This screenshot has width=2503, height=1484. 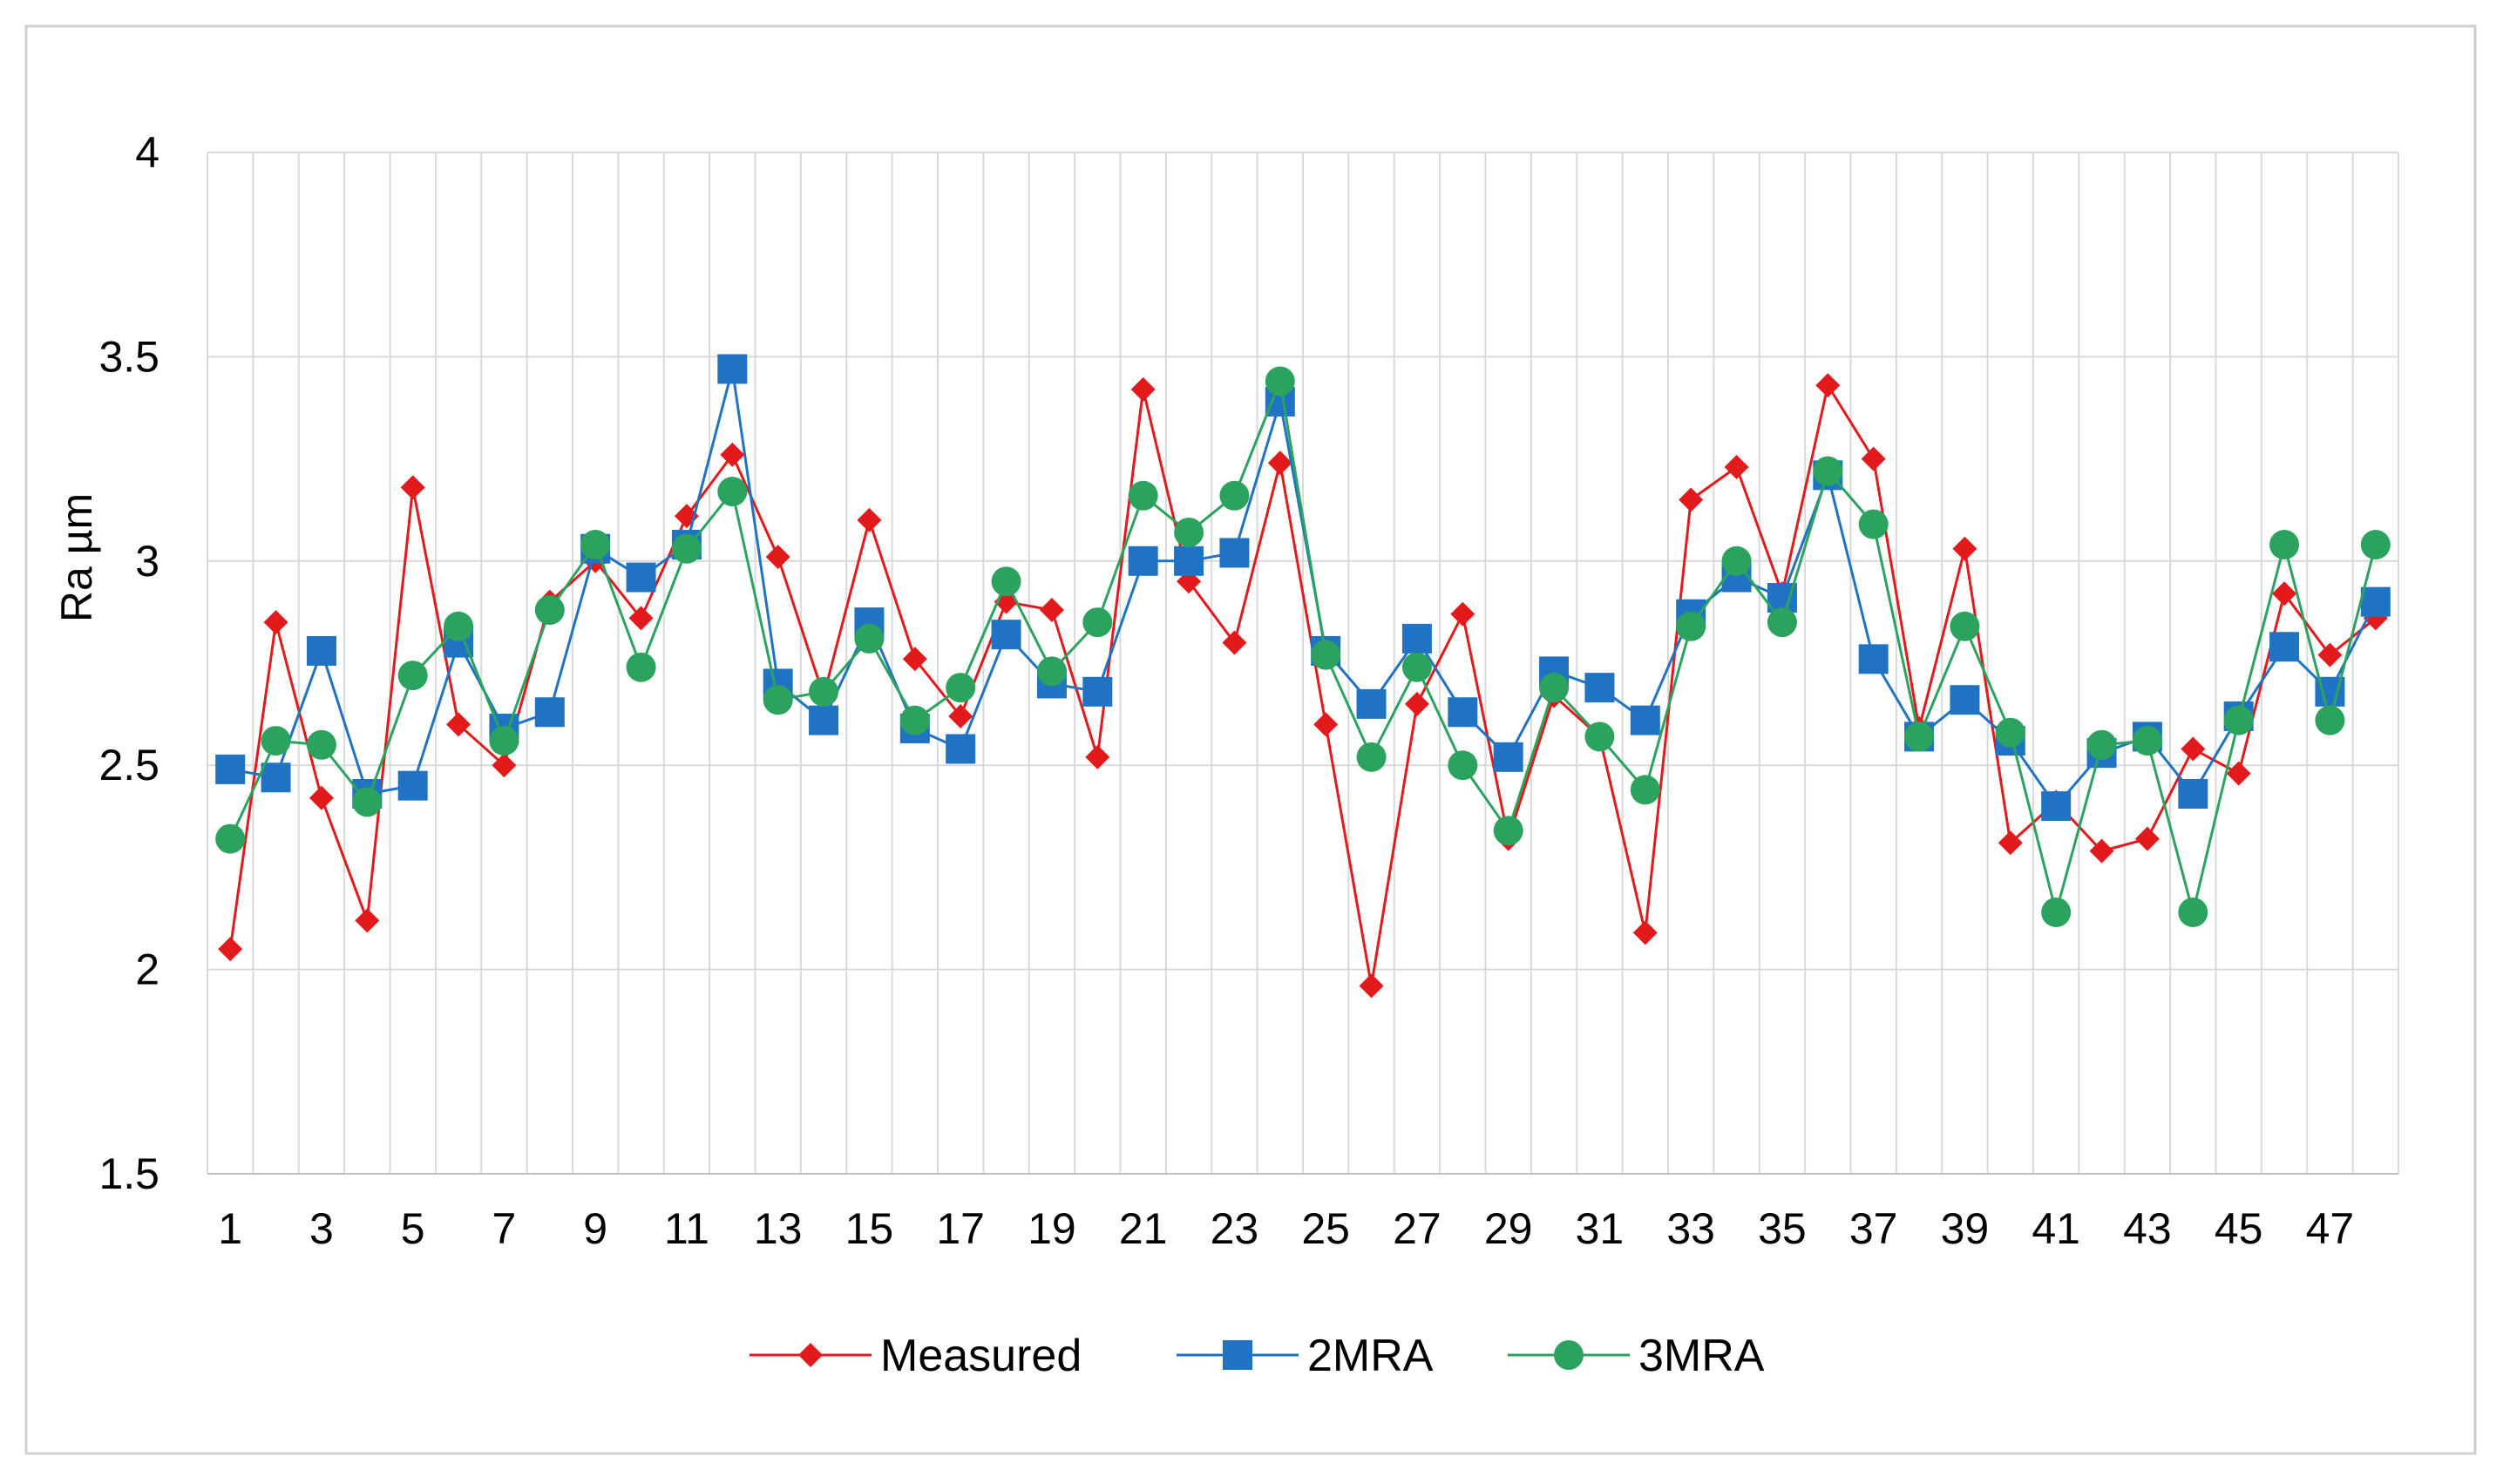 What do you see at coordinates (147, 152) in the screenshot?
I see `y-tick-label: 4` at bounding box center [147, 152].